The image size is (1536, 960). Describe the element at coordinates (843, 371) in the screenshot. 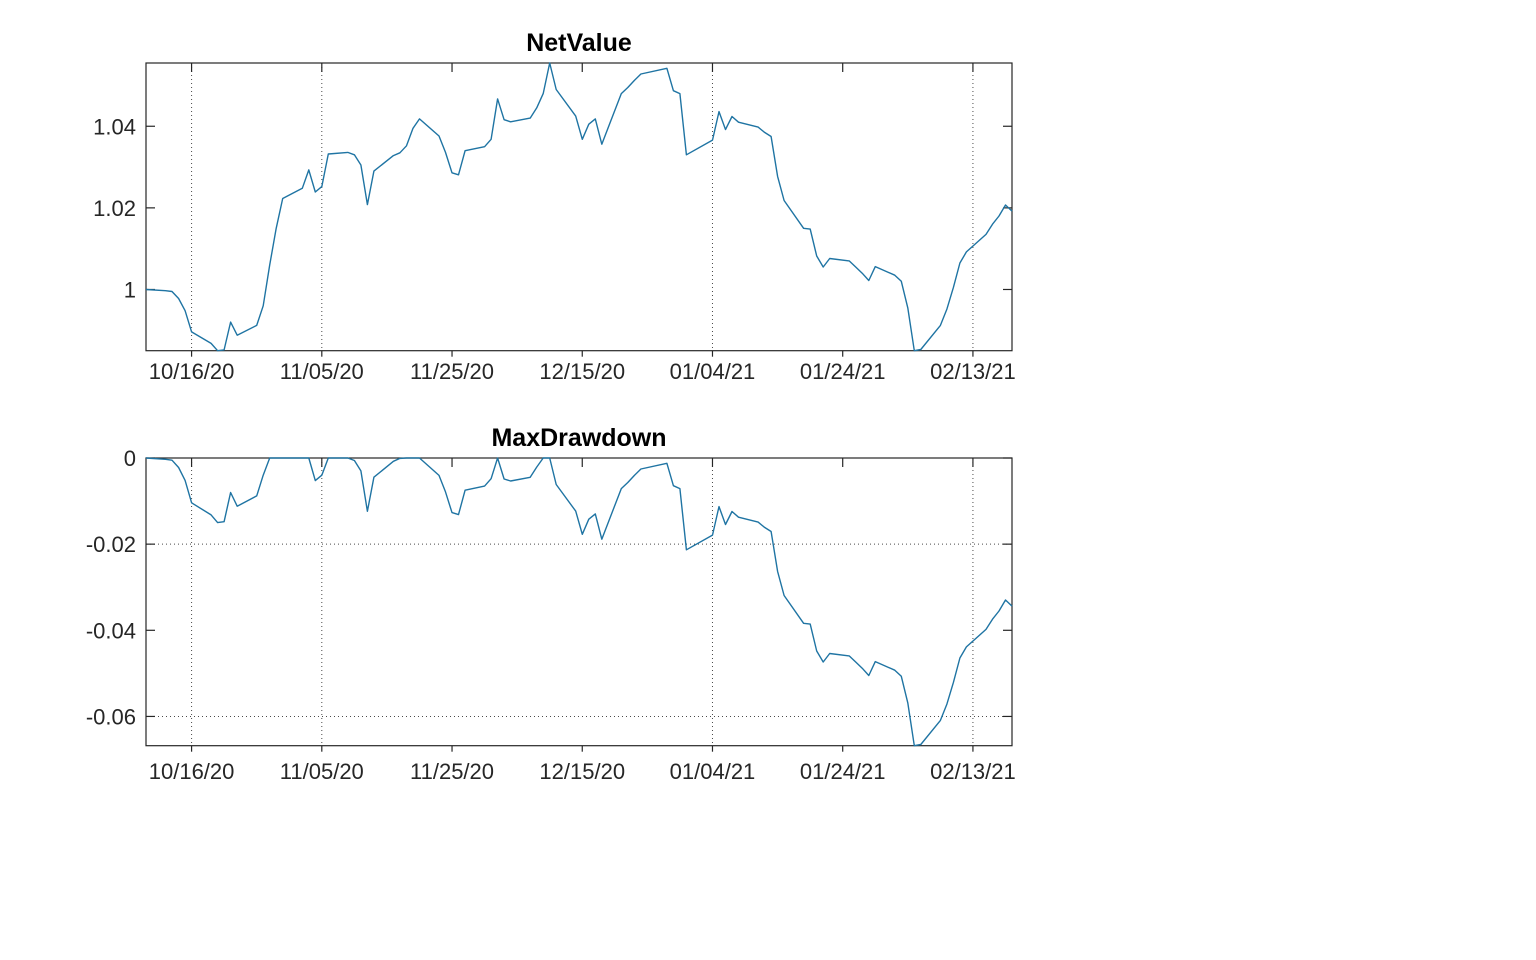

I see `netvalue-xtick-label: 01/24/21` at that location.